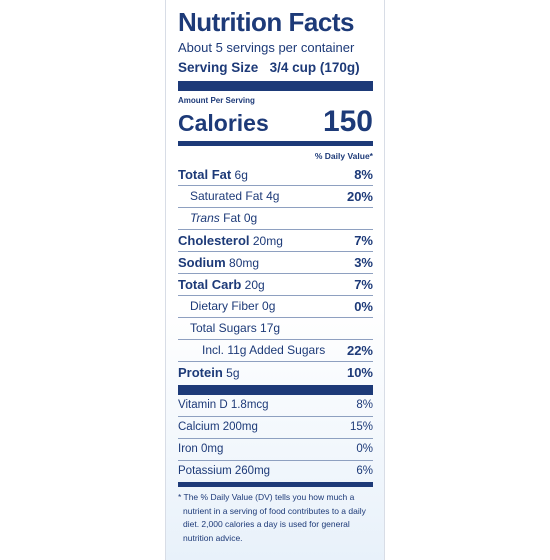 Image resolution: width=550 pixels, height=560 pixels. Describe the element at coordinates (275, 449) in the screenshot. I see `vitamin-row: Iron 0mg 0%` at that location.